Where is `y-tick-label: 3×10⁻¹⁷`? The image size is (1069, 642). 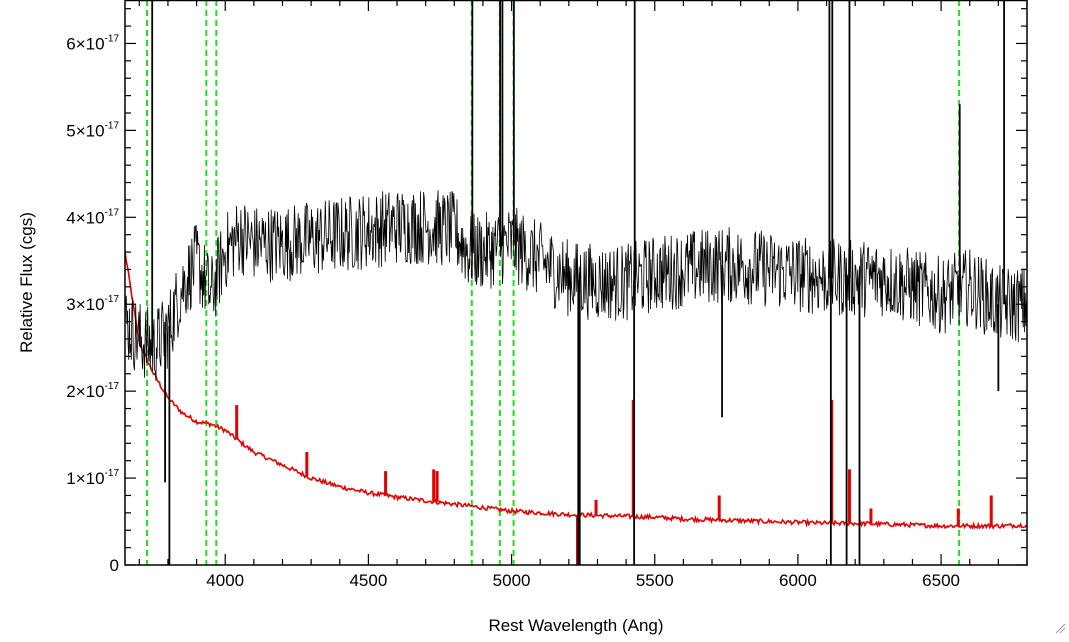 y-tick-label: 3×10⁻¹⁷ is located at coordinates (92, 304).